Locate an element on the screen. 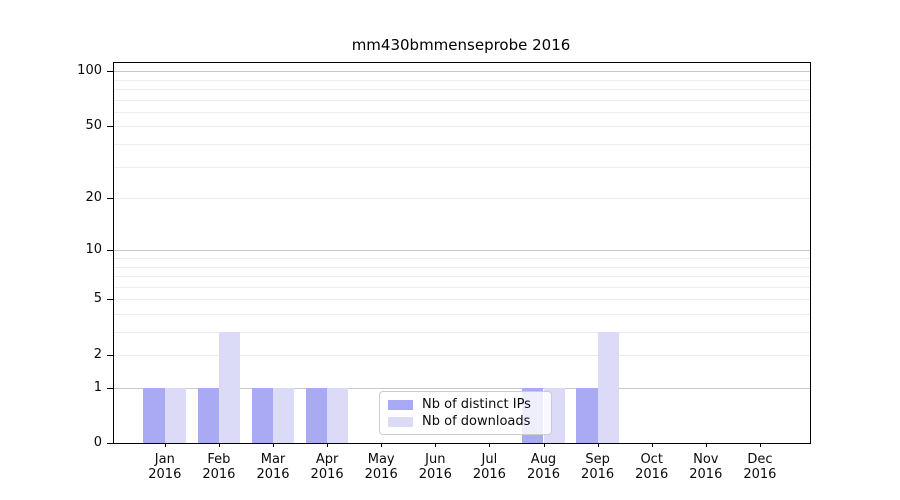 This screenshot has height=500, width=900. legend-label-downloads: Nb of downloads is located at coordinates (476, 421).